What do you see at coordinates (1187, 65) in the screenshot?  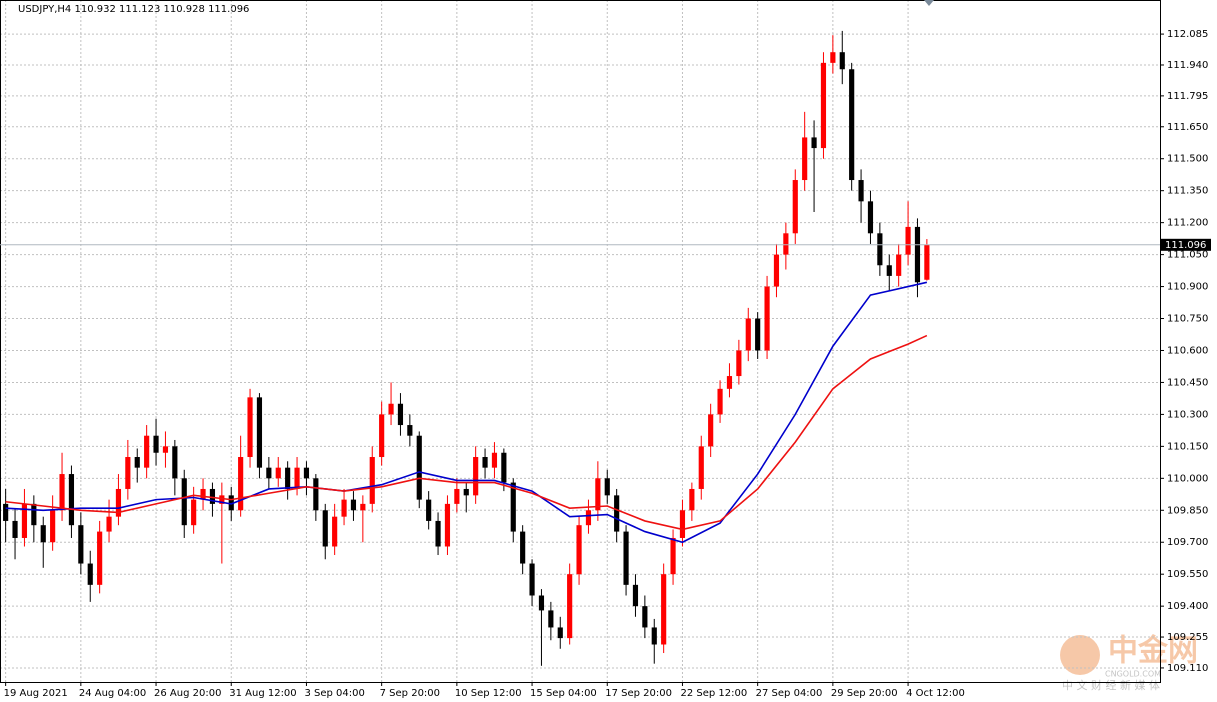 I see `y-tick-label: 111.940` at bounding box center [1187, 65].